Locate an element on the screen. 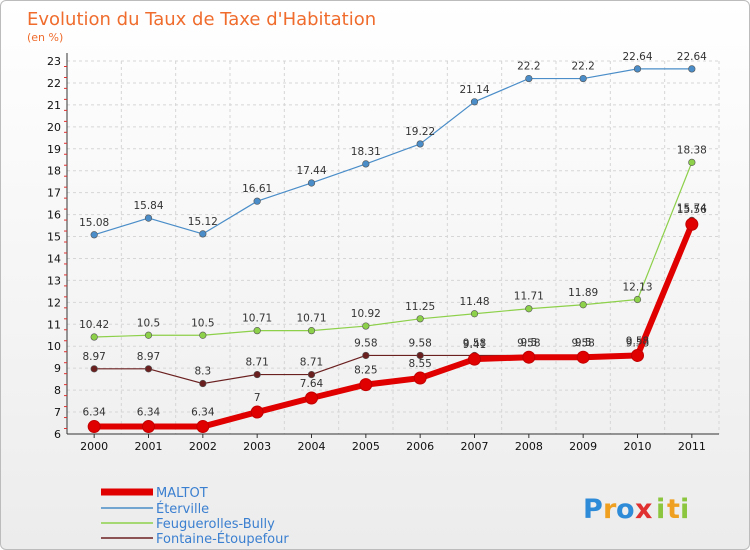  data-label: 8.25 is located at coordinates (365, 371).